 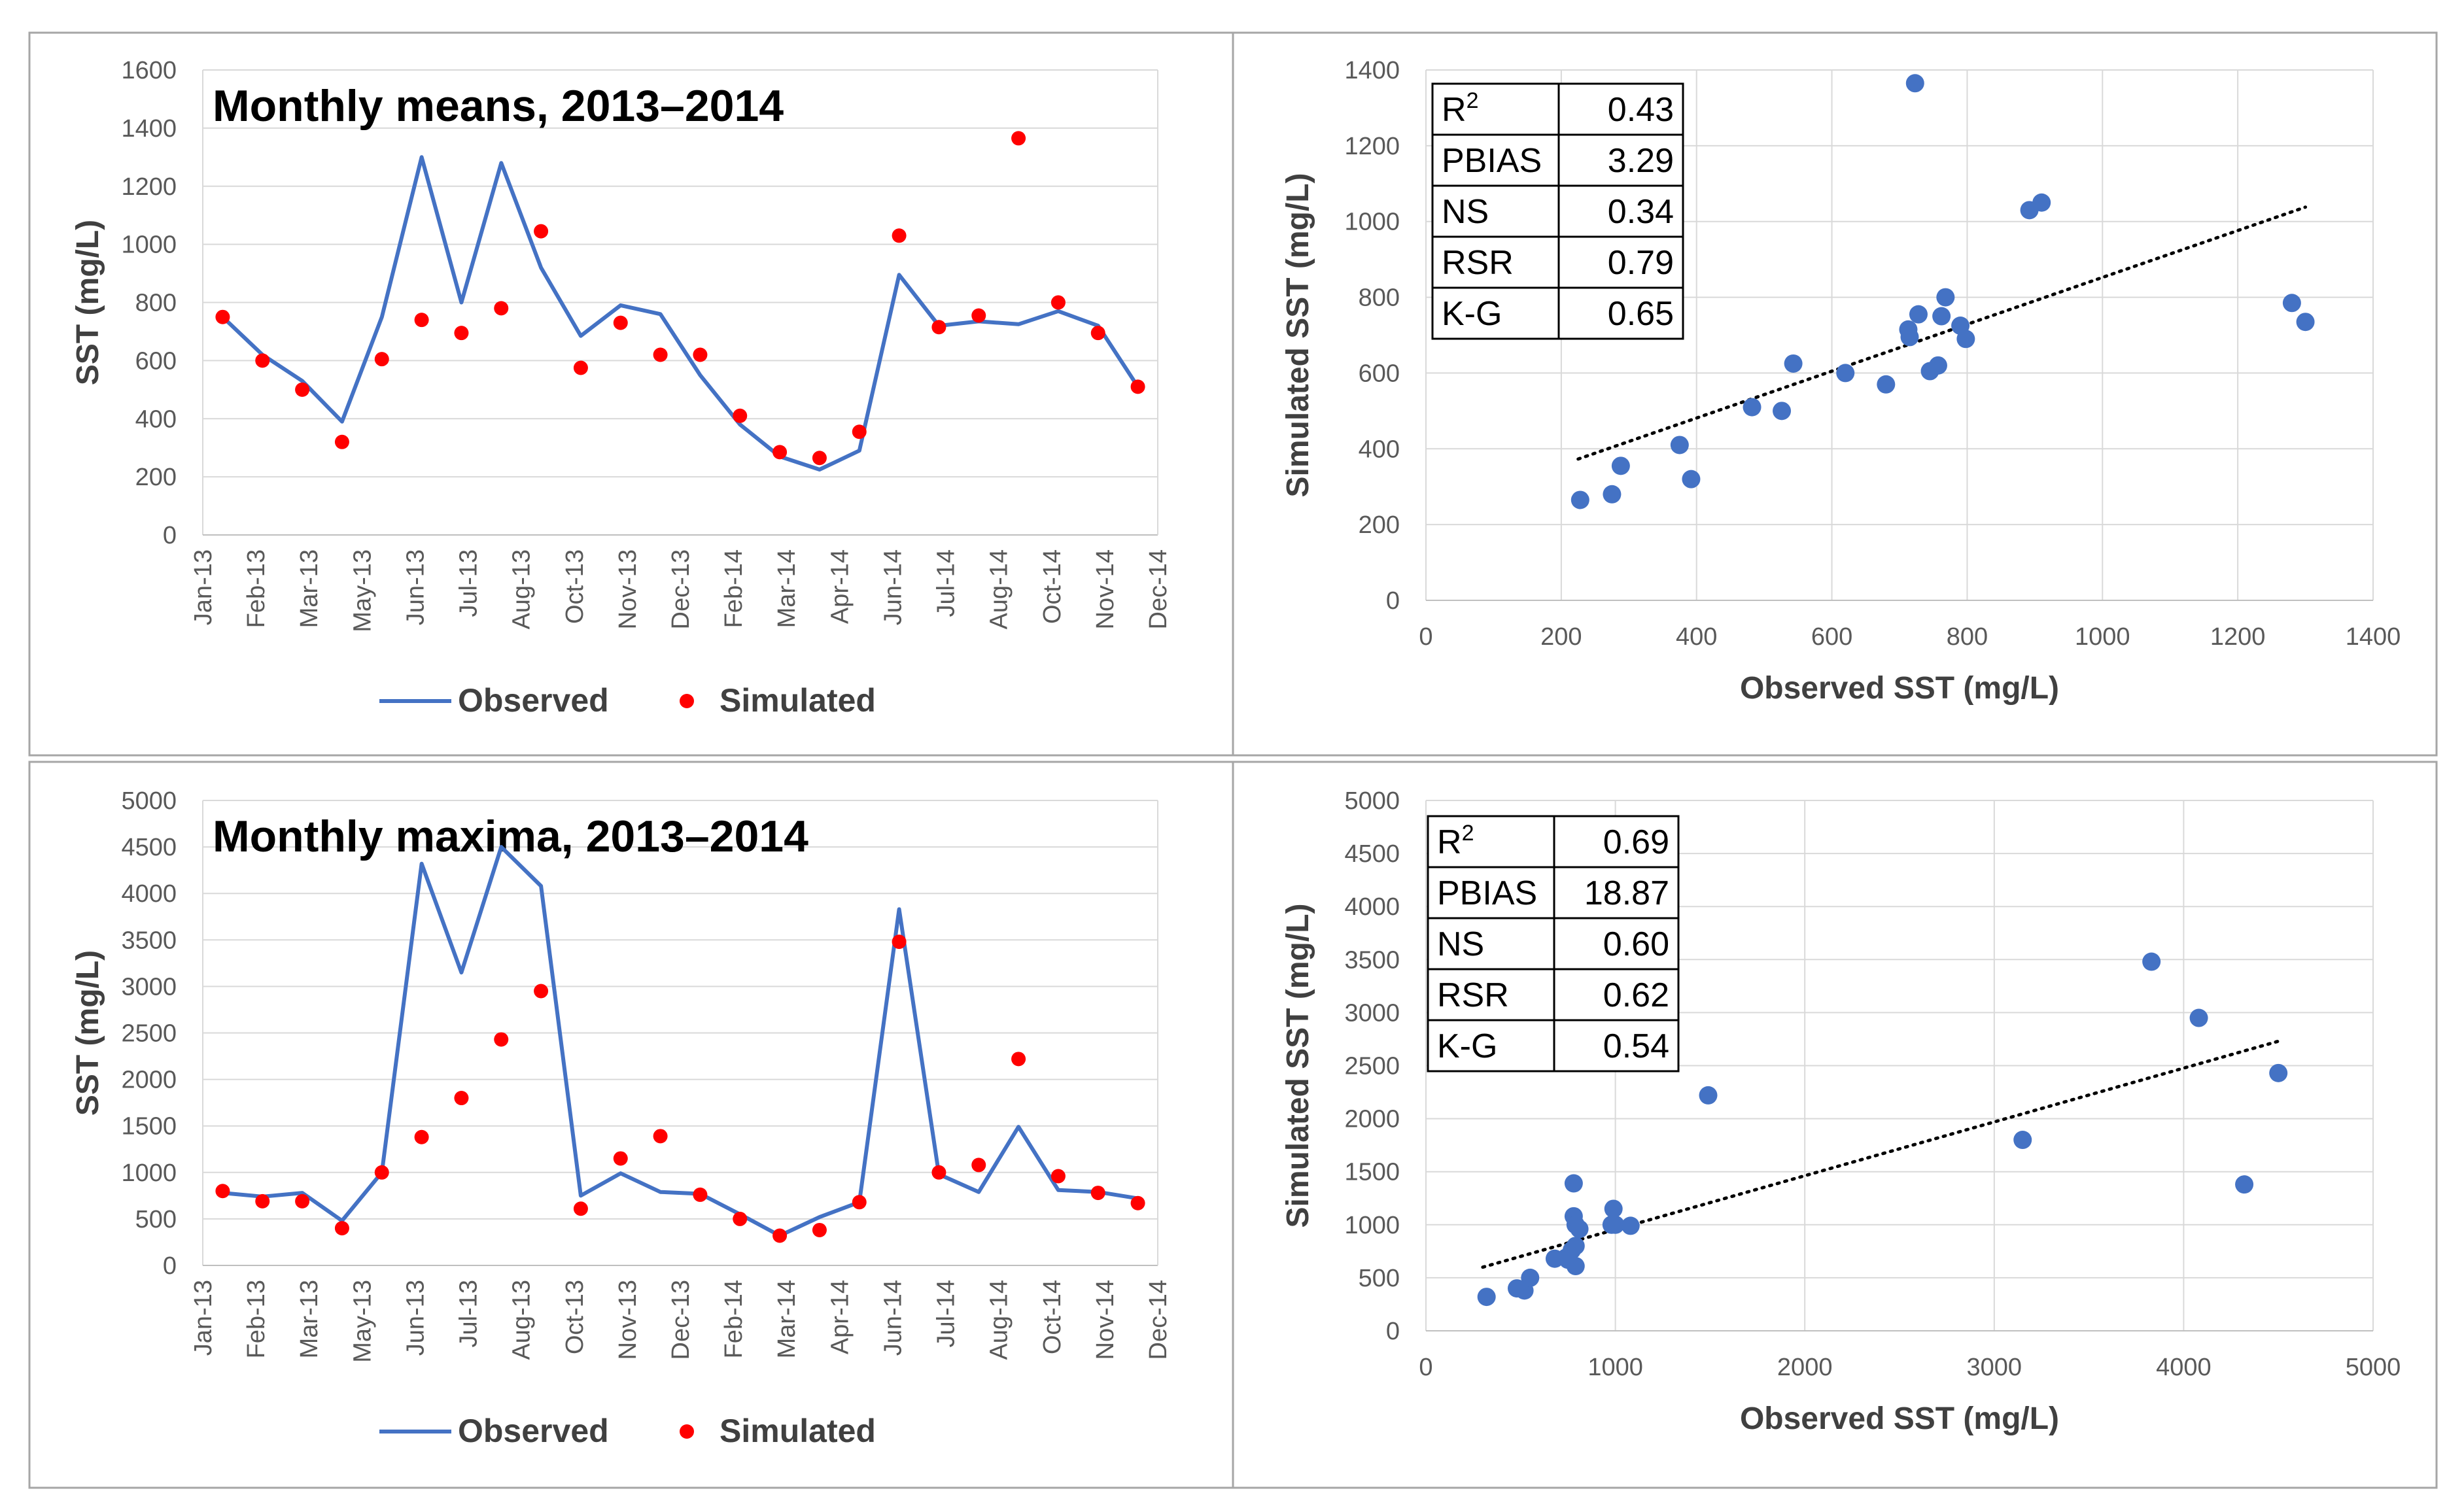 I want to click on y-tick-label: 1000, so click(x=149, y=1173).